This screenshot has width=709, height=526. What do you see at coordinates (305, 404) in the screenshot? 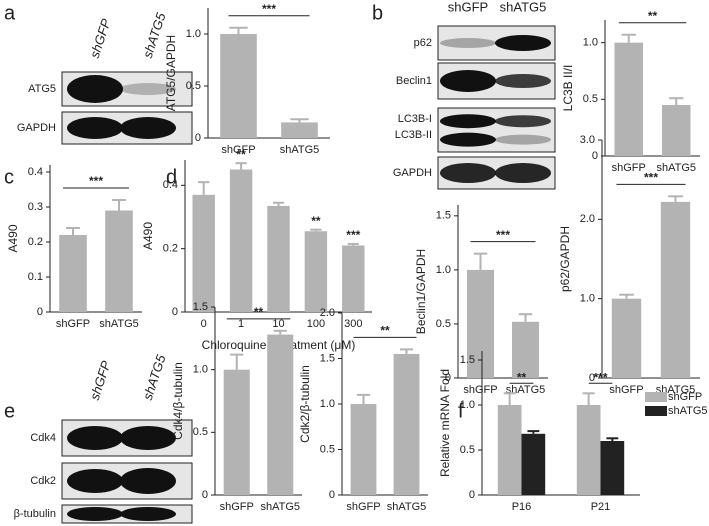
I see `y-axis-label: Cdk2/β-tubulin` at bounding box center [305, 404].